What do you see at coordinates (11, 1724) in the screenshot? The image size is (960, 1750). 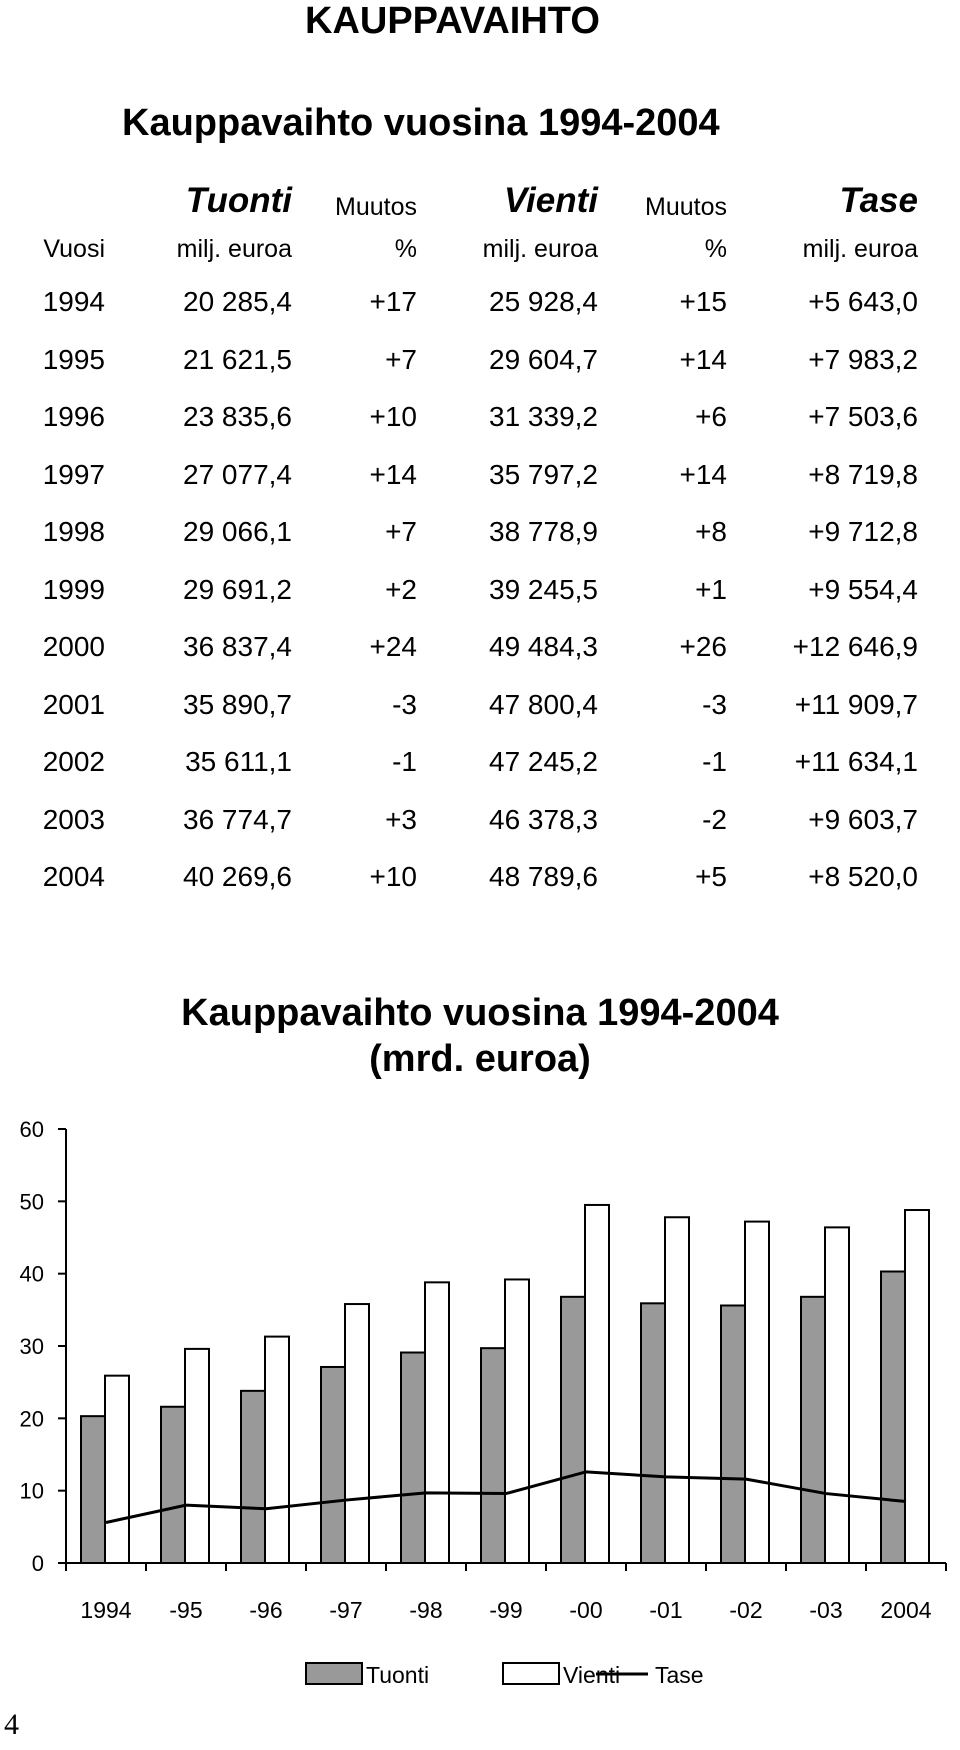 I see `page-number: 4` at bounding box center [11, 1724].